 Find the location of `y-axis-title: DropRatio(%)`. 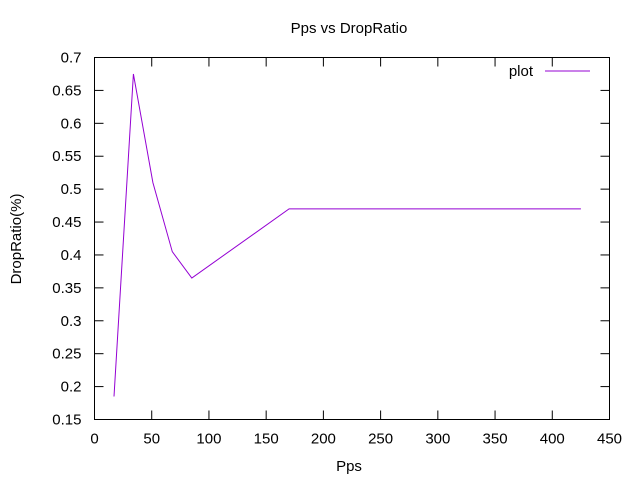

y-axis-title: DropRatio(%) is located at coordinates (16, 239).